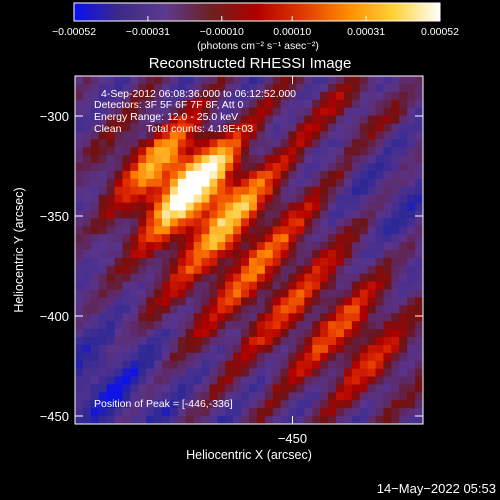 This screenshot has height=500, width=500. Describe the element at coordinates (108, 129) in the screenshot. I see `annotation-clean: Clean` at that location.